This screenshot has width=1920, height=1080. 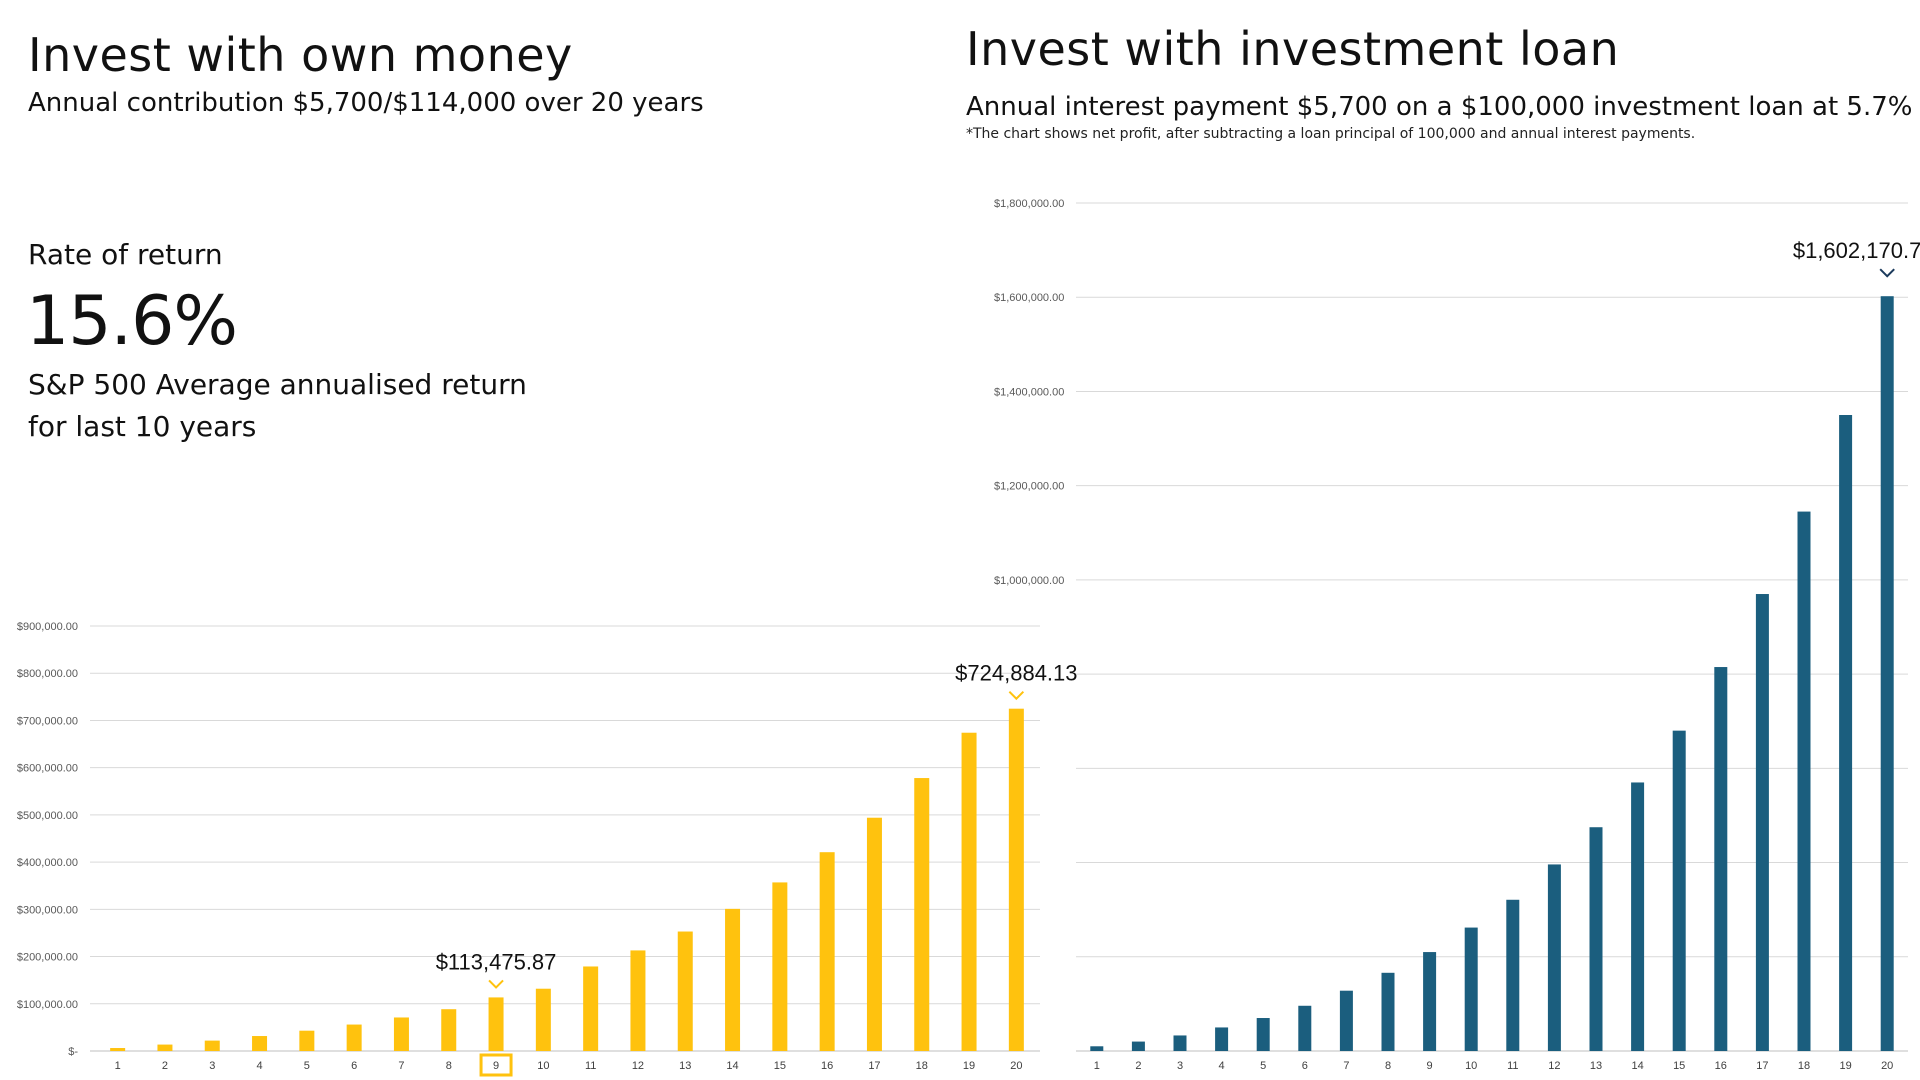 I want to click on rate-of-return-value: 15.6%, so click(x=132, y=321).